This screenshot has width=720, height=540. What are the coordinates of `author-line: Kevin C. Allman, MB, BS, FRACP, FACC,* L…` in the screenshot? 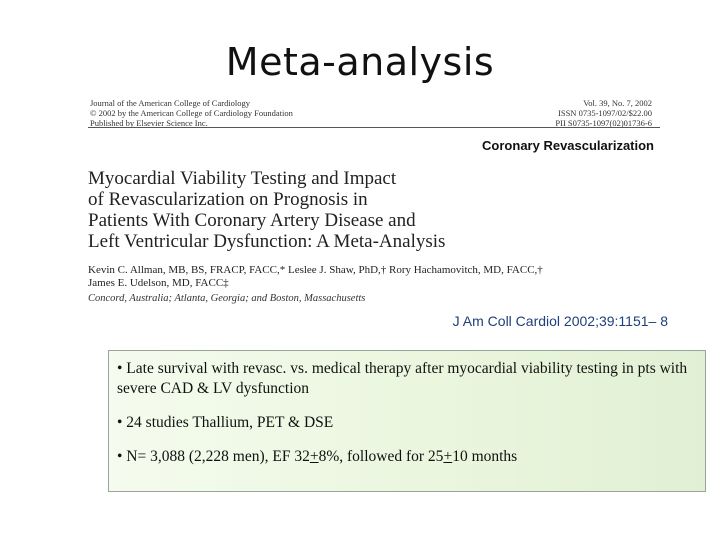 It's located at (315, 270).